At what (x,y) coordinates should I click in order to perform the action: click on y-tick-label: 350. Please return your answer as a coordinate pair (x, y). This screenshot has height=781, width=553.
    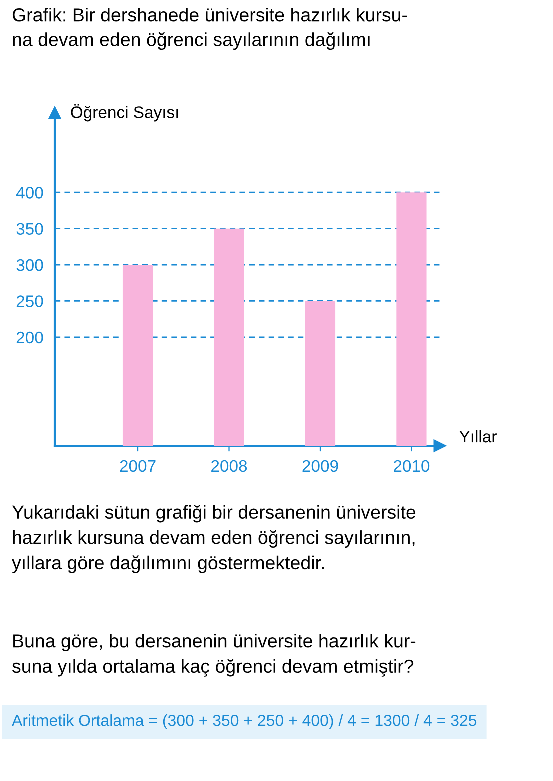
    Looking at the image, I should click on (30, 229).